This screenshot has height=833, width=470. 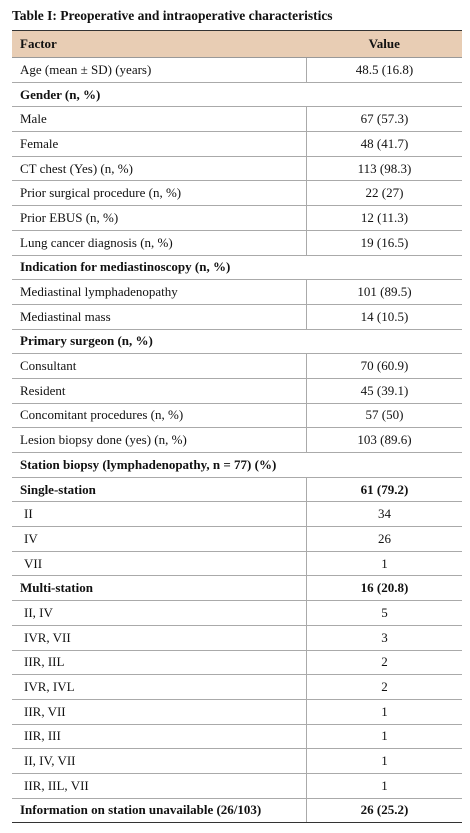 I want to click on table-row: IIR, IIL, VII 1, so click(x=237, y=786).